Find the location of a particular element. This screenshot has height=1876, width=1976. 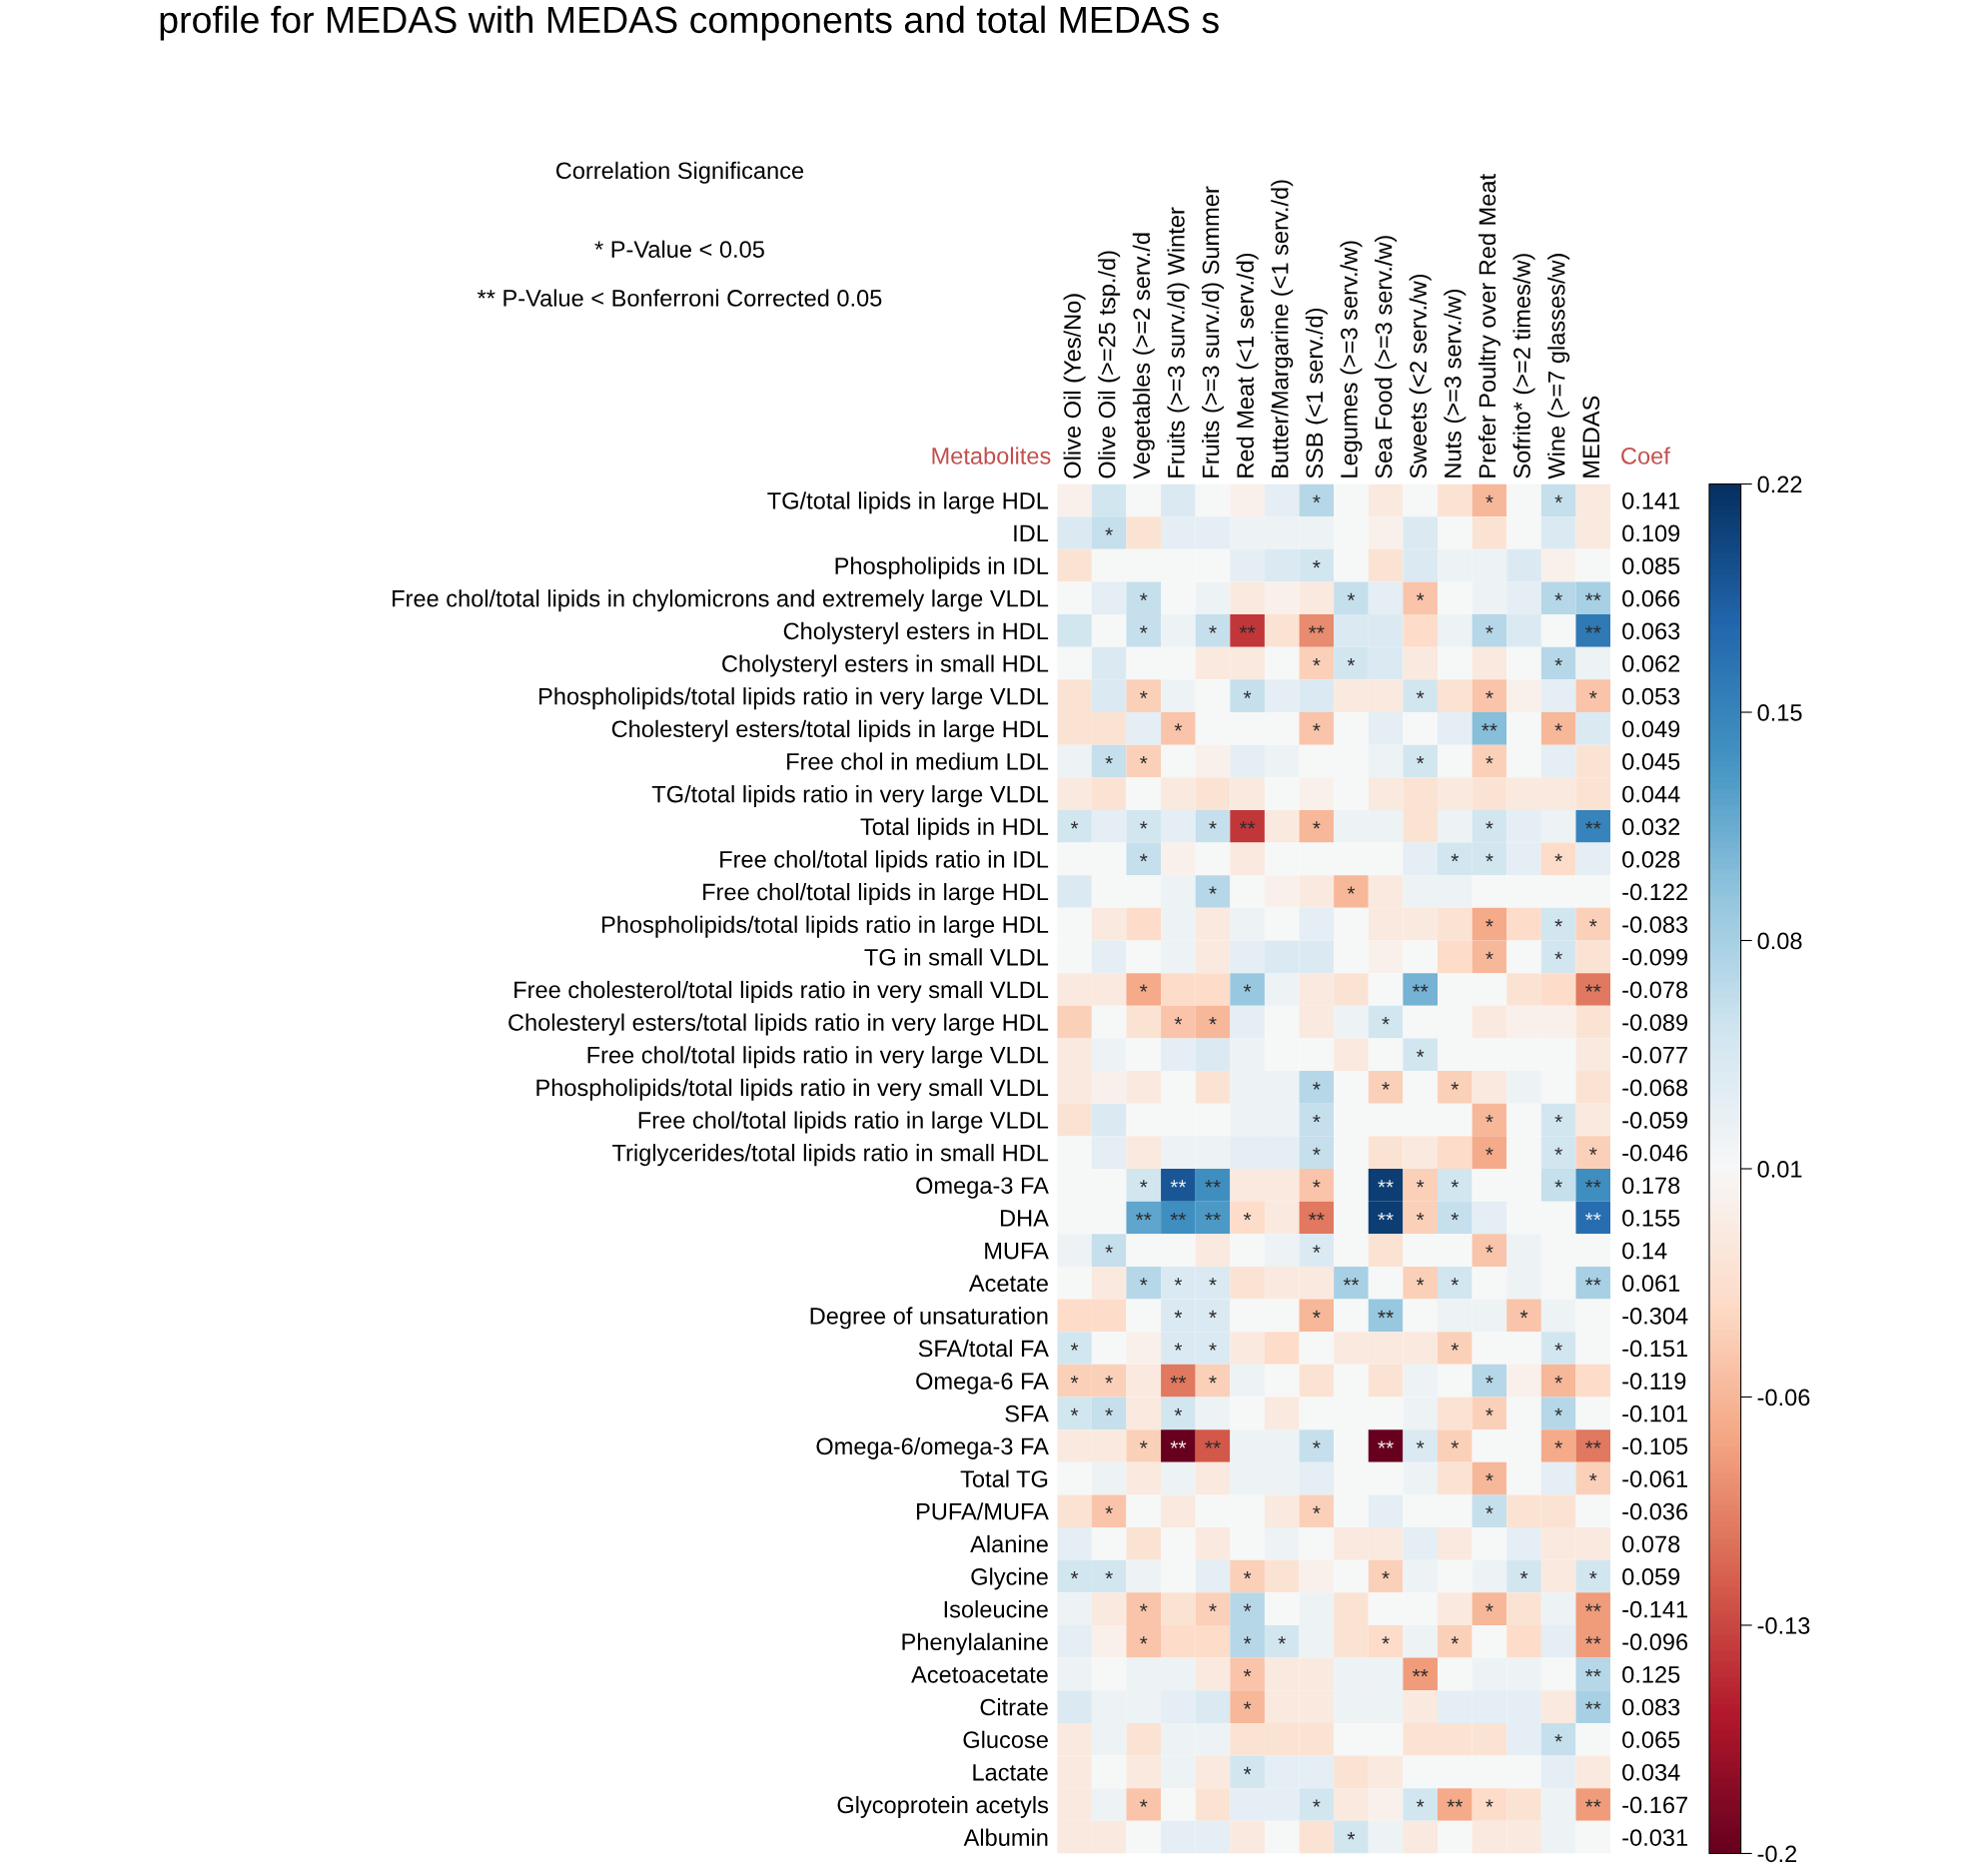

color-bar-label: 0.15 is located at coordinates (1779, 712).